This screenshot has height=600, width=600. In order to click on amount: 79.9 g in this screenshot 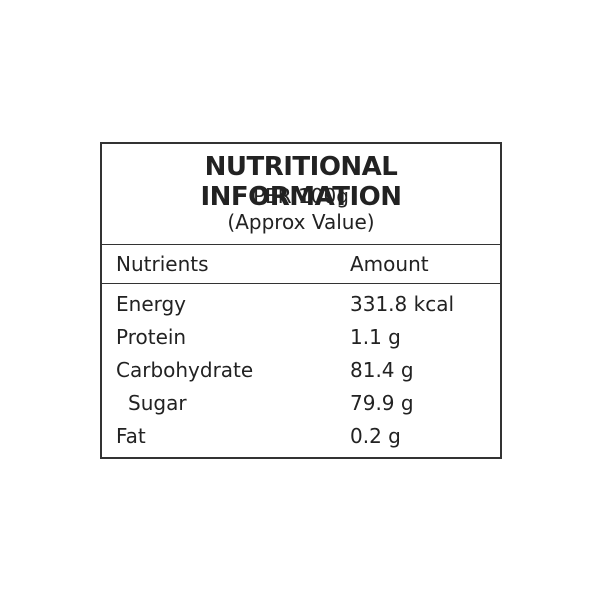, I will do `click(382, 403)`.